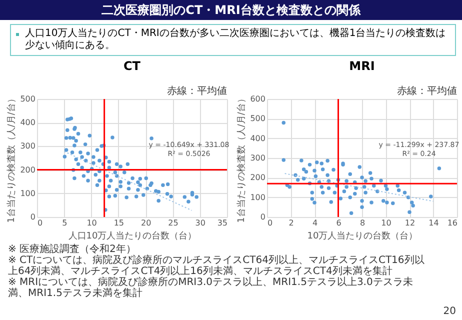  I want to click on chart-title: MRI, so click(362, 66).